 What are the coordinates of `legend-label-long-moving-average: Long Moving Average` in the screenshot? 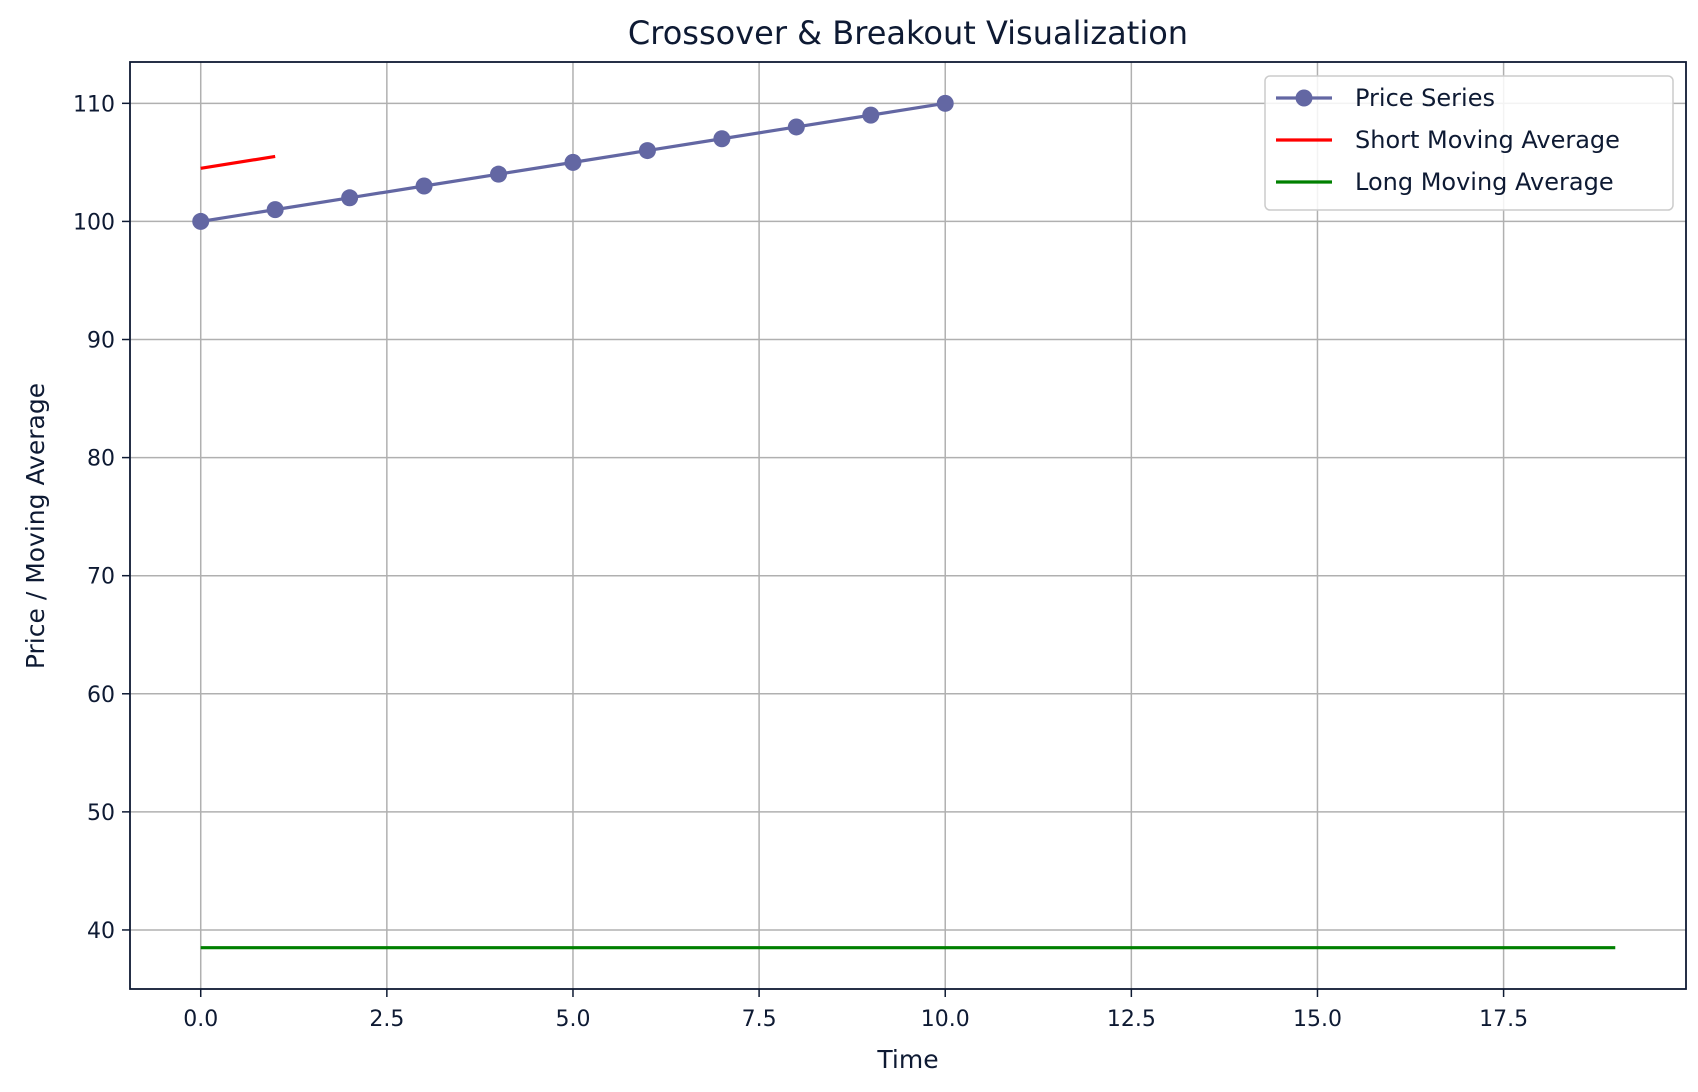 It's located at (1484, 182).